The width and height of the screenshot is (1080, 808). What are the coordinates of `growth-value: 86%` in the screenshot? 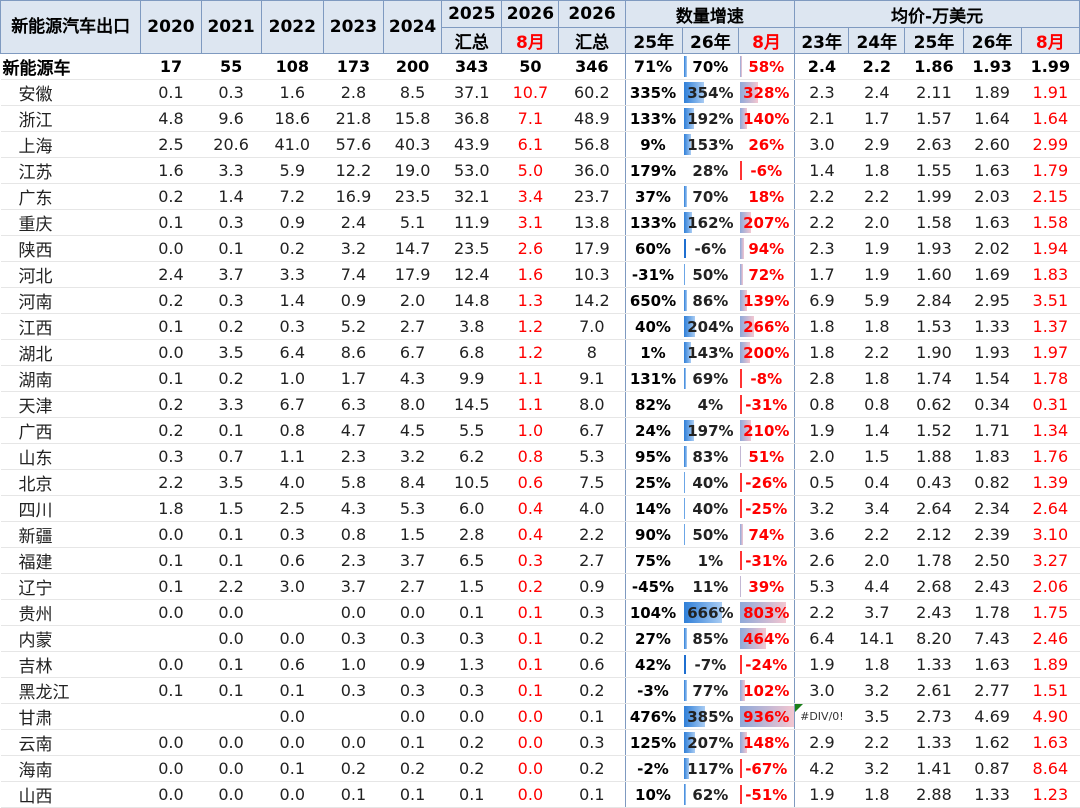 It's located at (710, 301).